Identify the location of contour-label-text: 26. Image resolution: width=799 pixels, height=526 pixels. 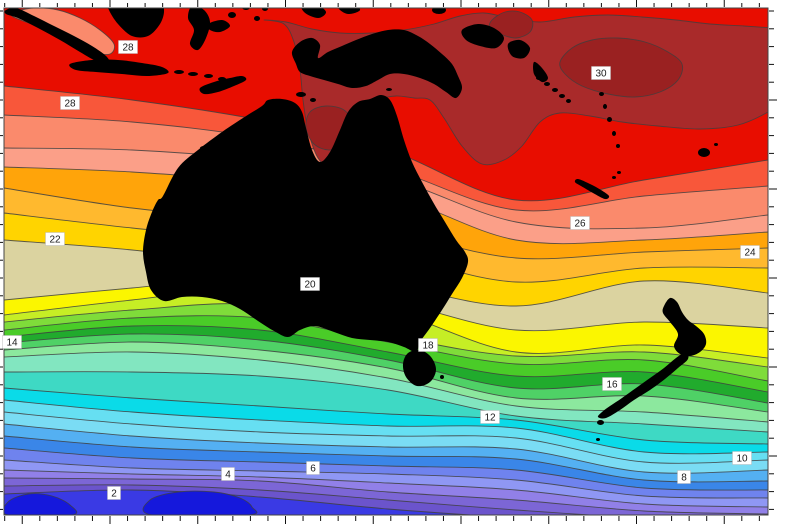
(580, 224).